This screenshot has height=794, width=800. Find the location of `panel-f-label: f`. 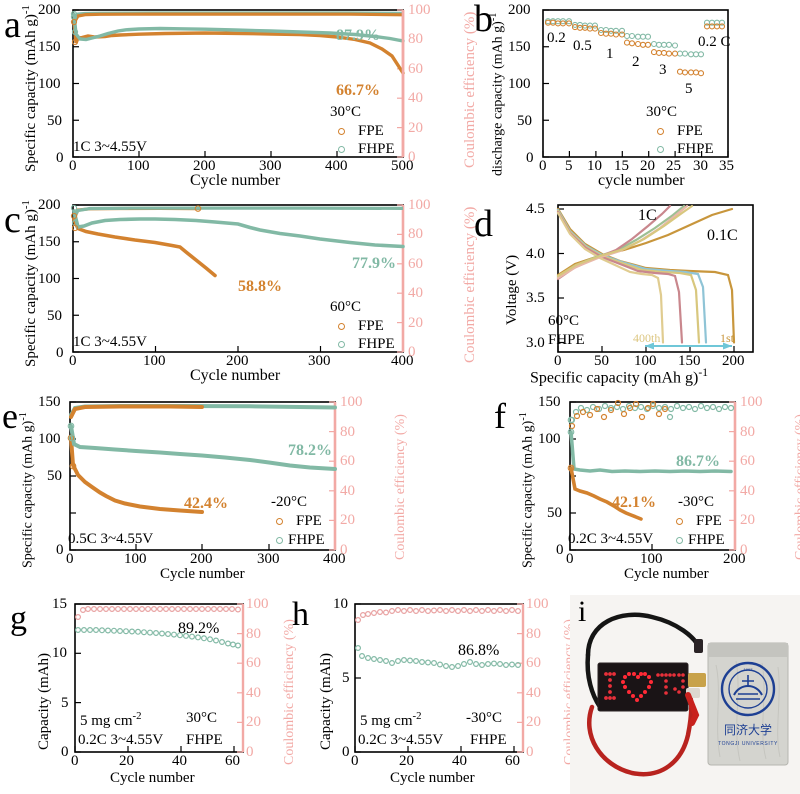

panel-f-label: f is located at coordinates (500, 416).